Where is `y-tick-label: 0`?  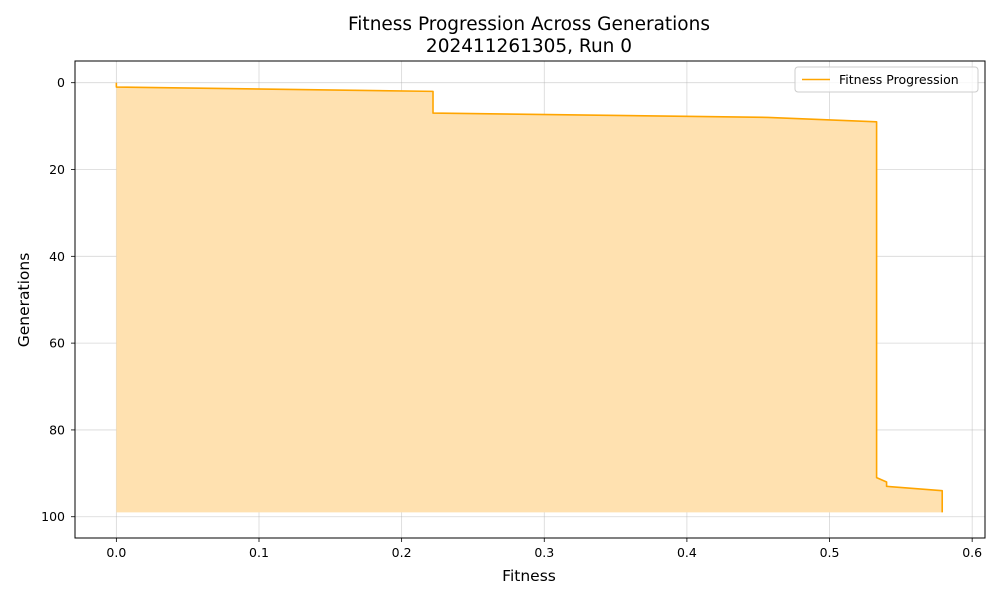
y-tick-label: 0 is located at coordinates (61, 82).